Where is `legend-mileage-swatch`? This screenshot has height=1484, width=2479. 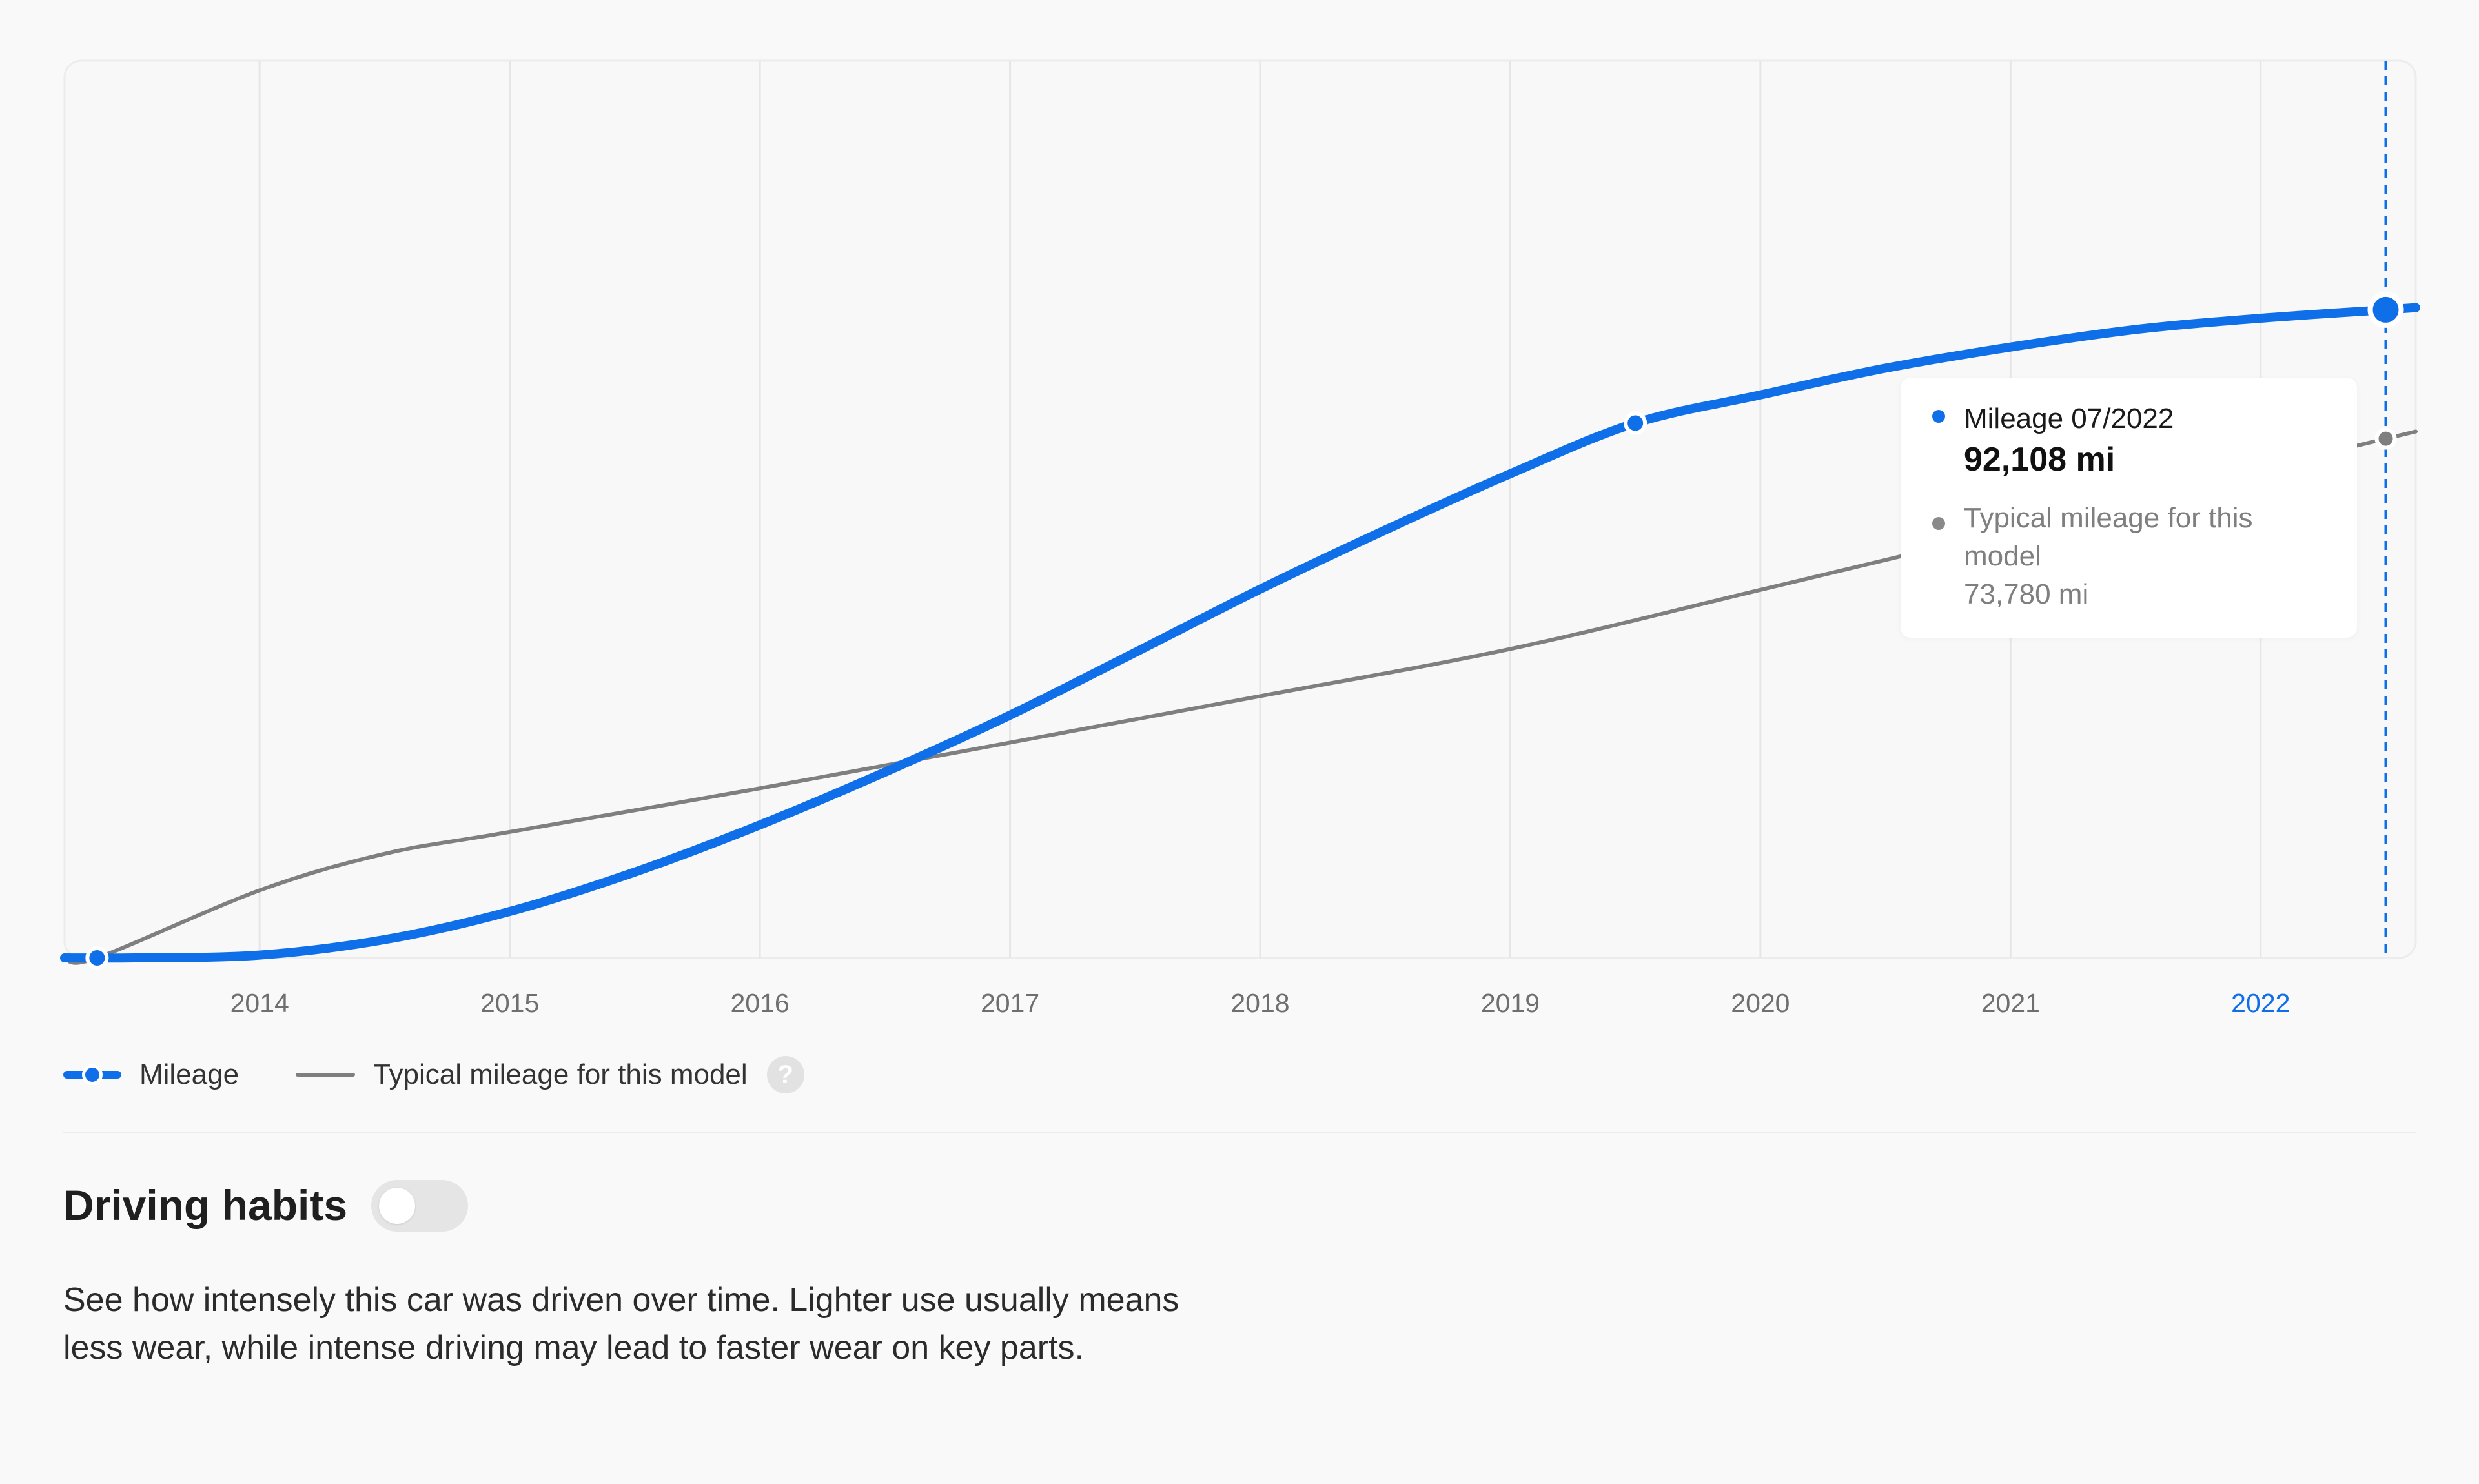 legend-mileage-swatch is located at coordinates (92, 1074).